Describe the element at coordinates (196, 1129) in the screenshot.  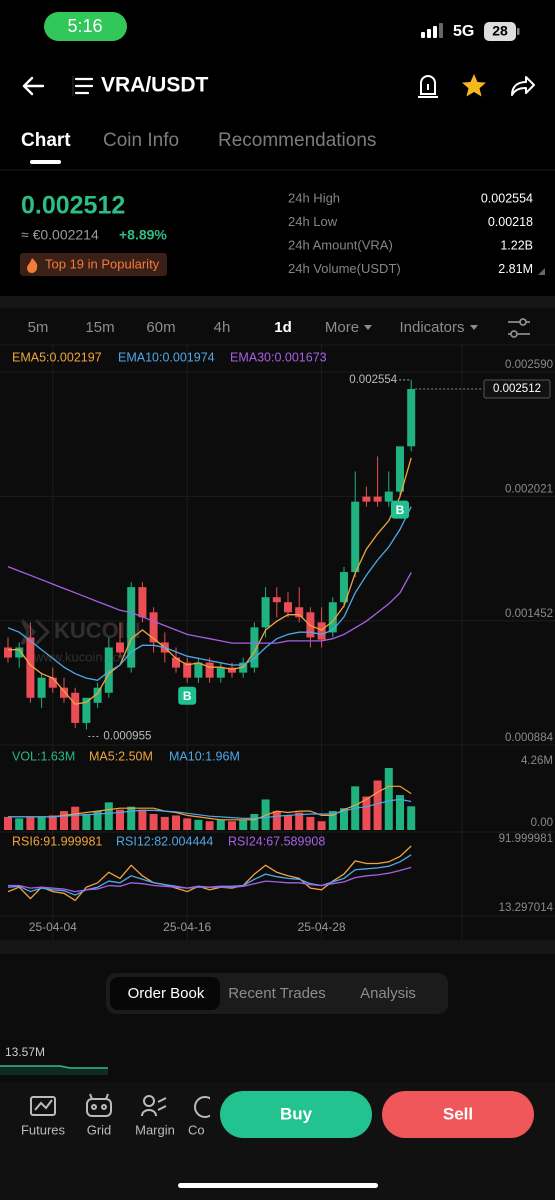
I see `nav-label: Co` at that location.